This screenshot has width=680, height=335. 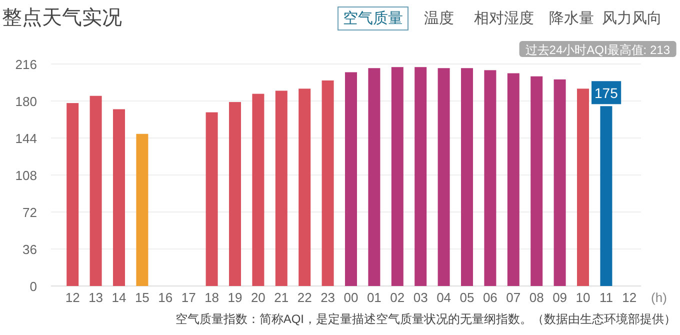 I want to click on x-tick-label: 18, so click(x=212, y=297).